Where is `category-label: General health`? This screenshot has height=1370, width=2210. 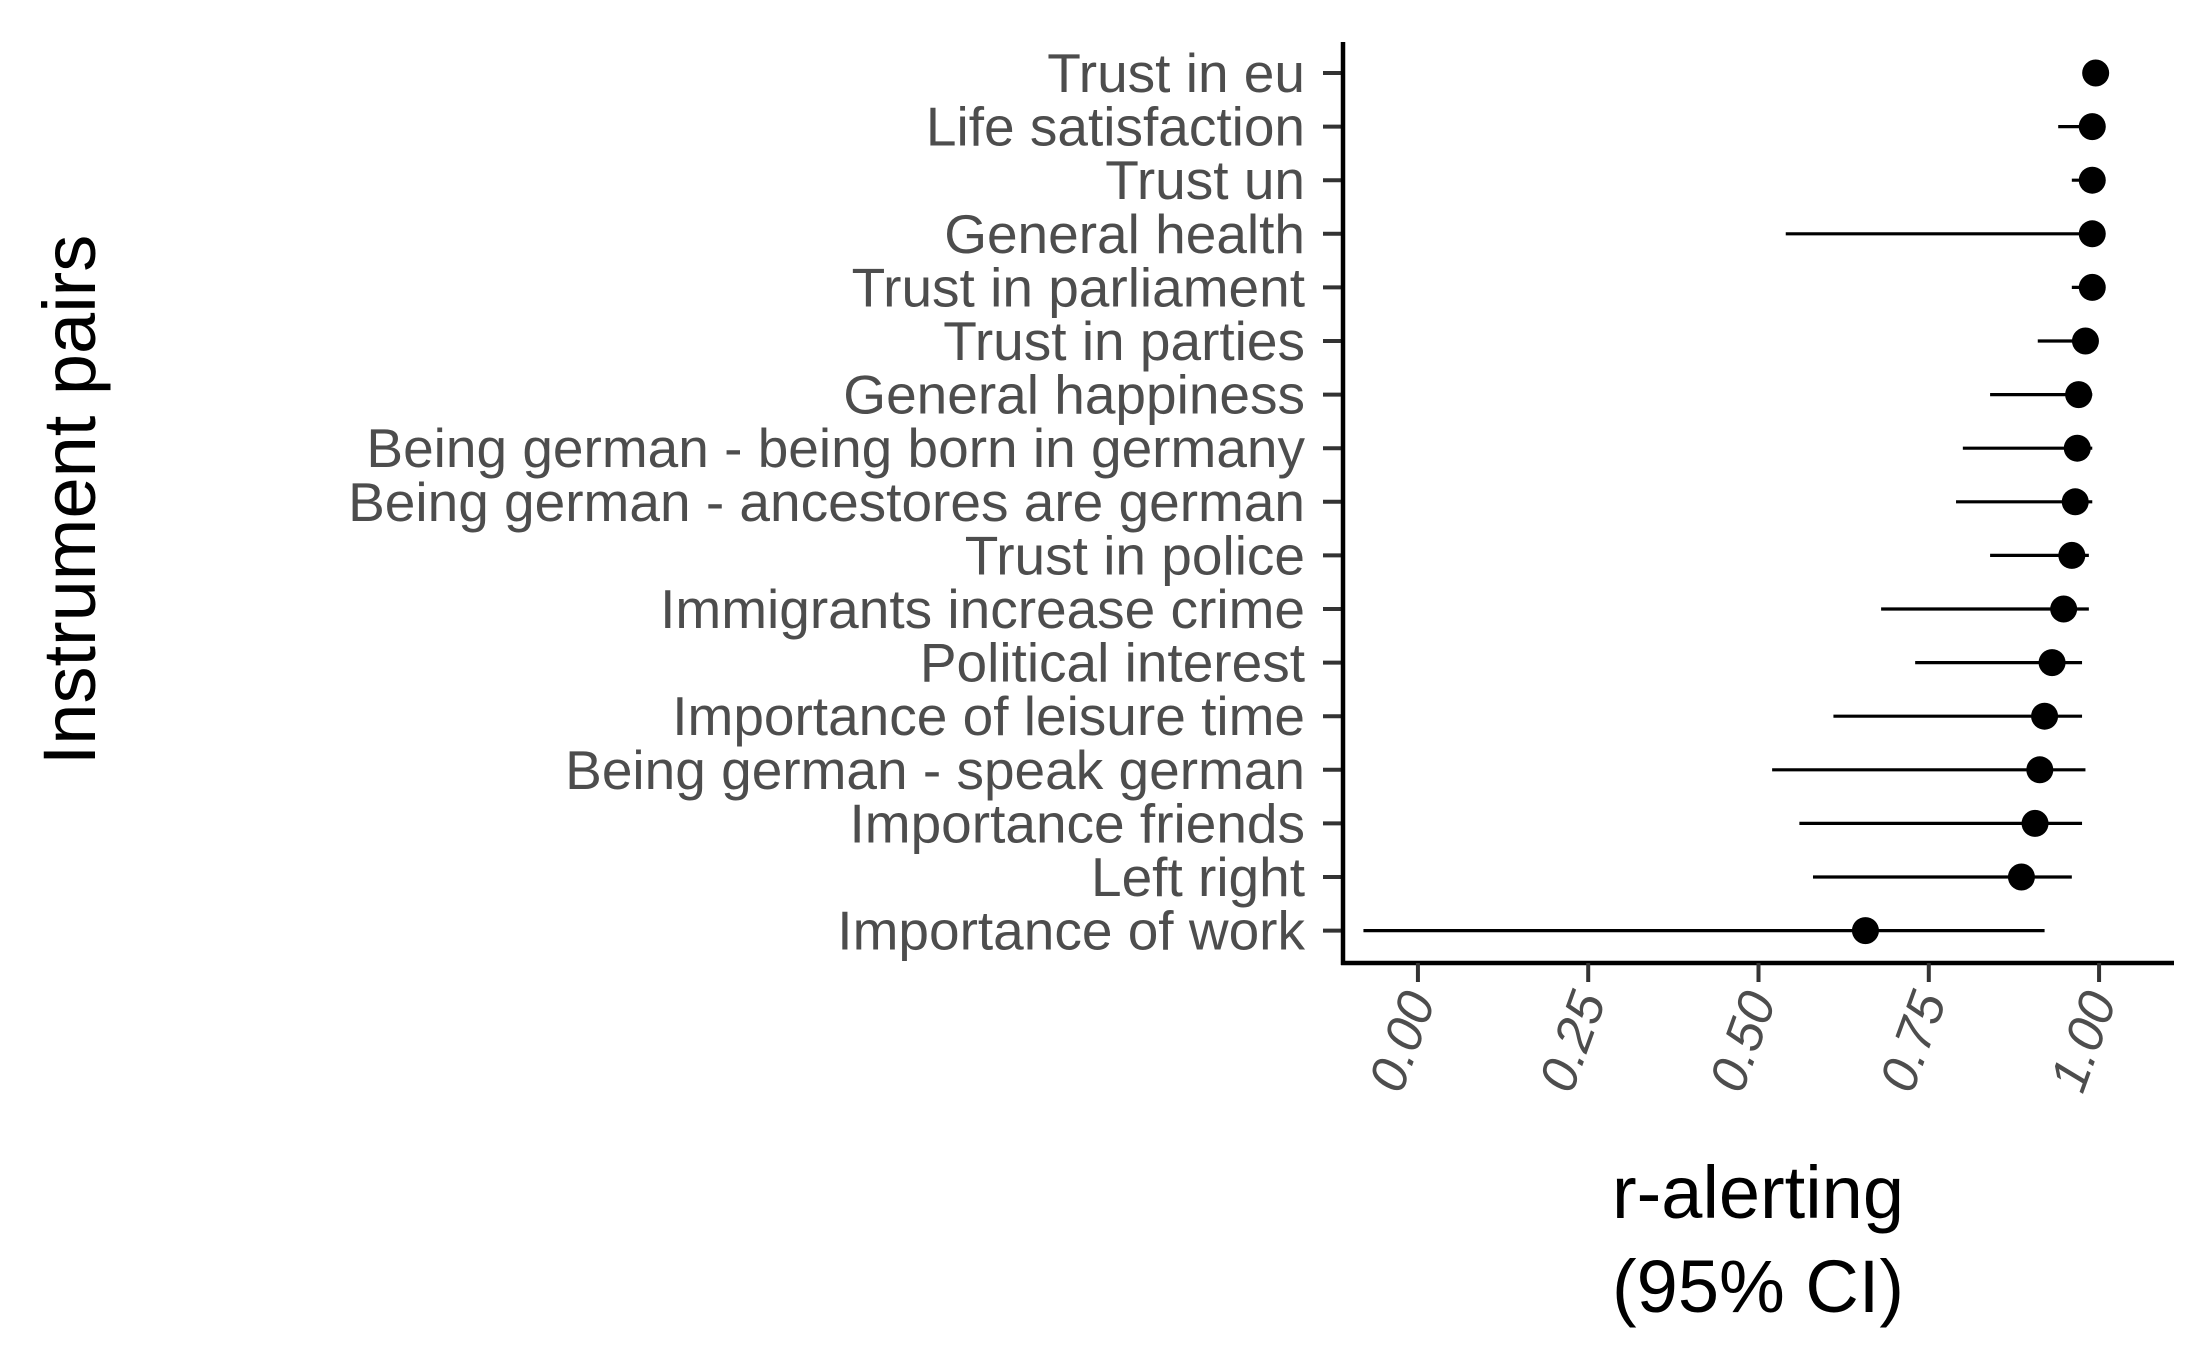 category-label: General health is located at coordinates (1124, 234).